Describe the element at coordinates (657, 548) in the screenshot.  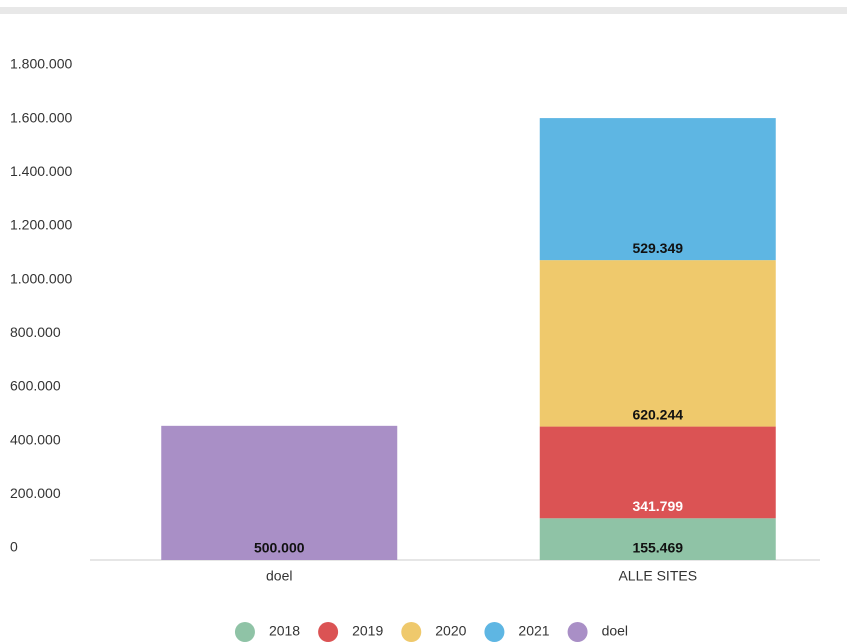
I see `data-label: 155.469` at that location.